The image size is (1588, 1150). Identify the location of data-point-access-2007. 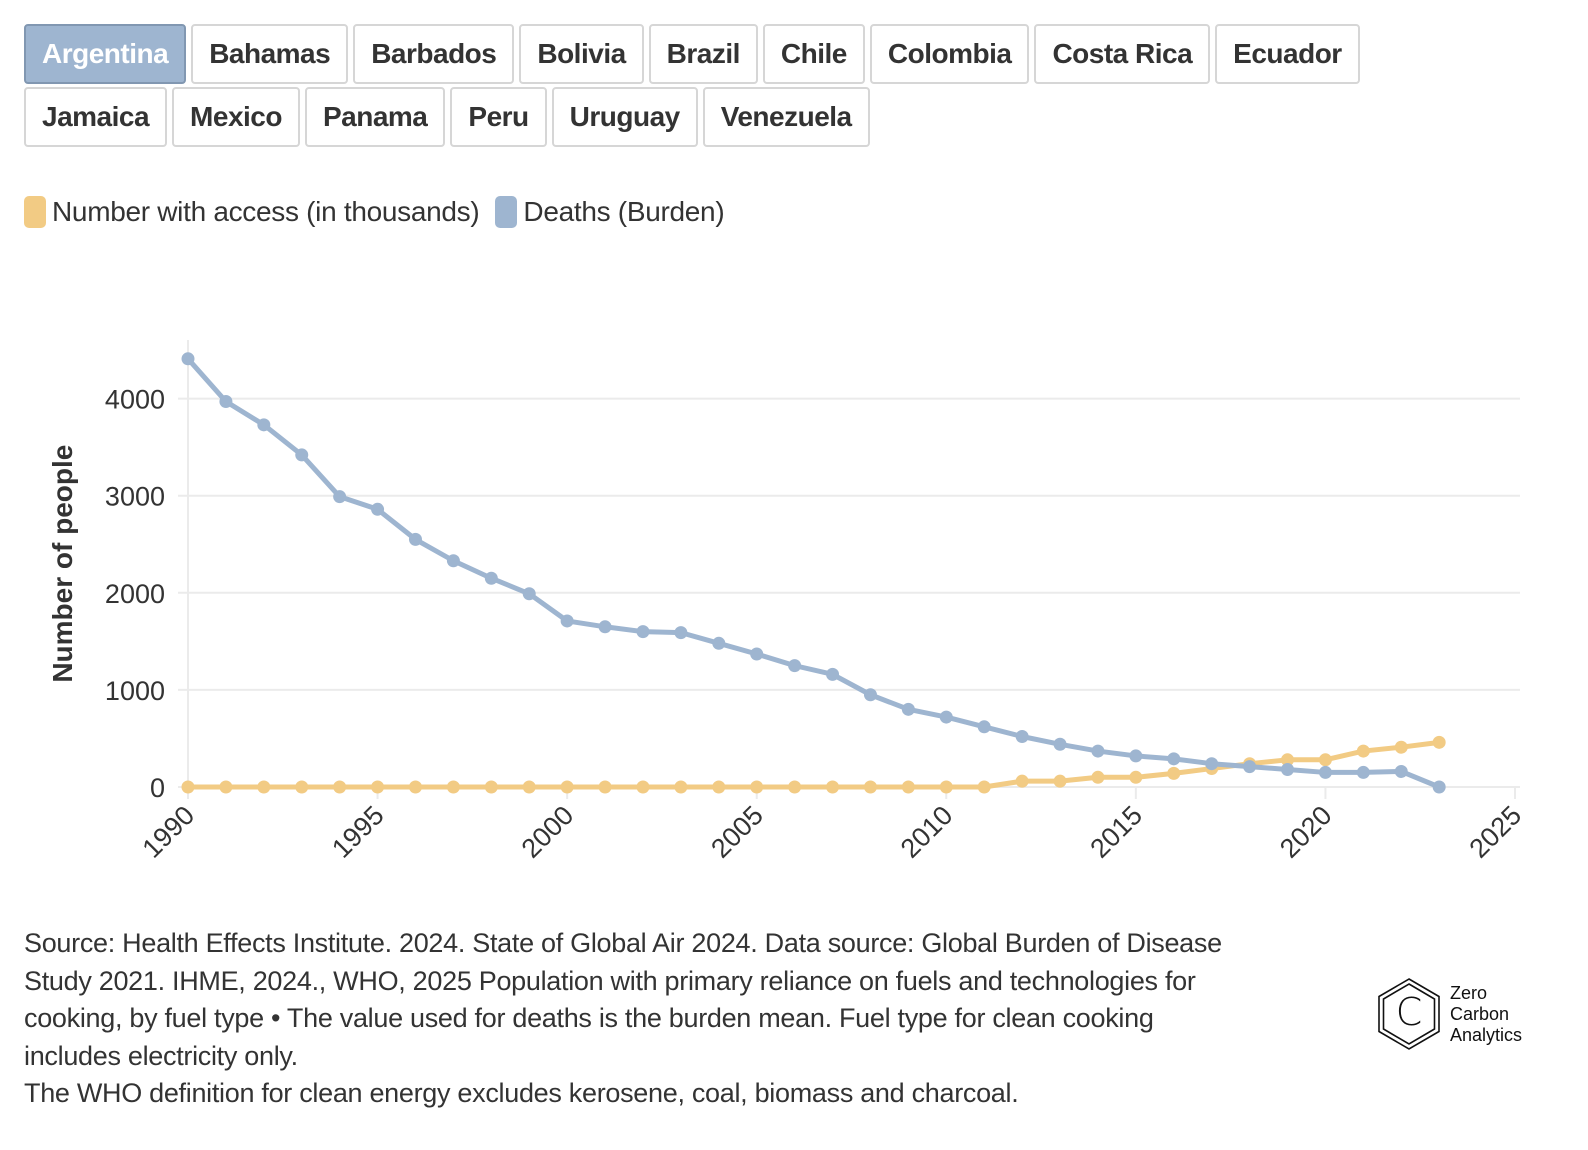
(833, 787).